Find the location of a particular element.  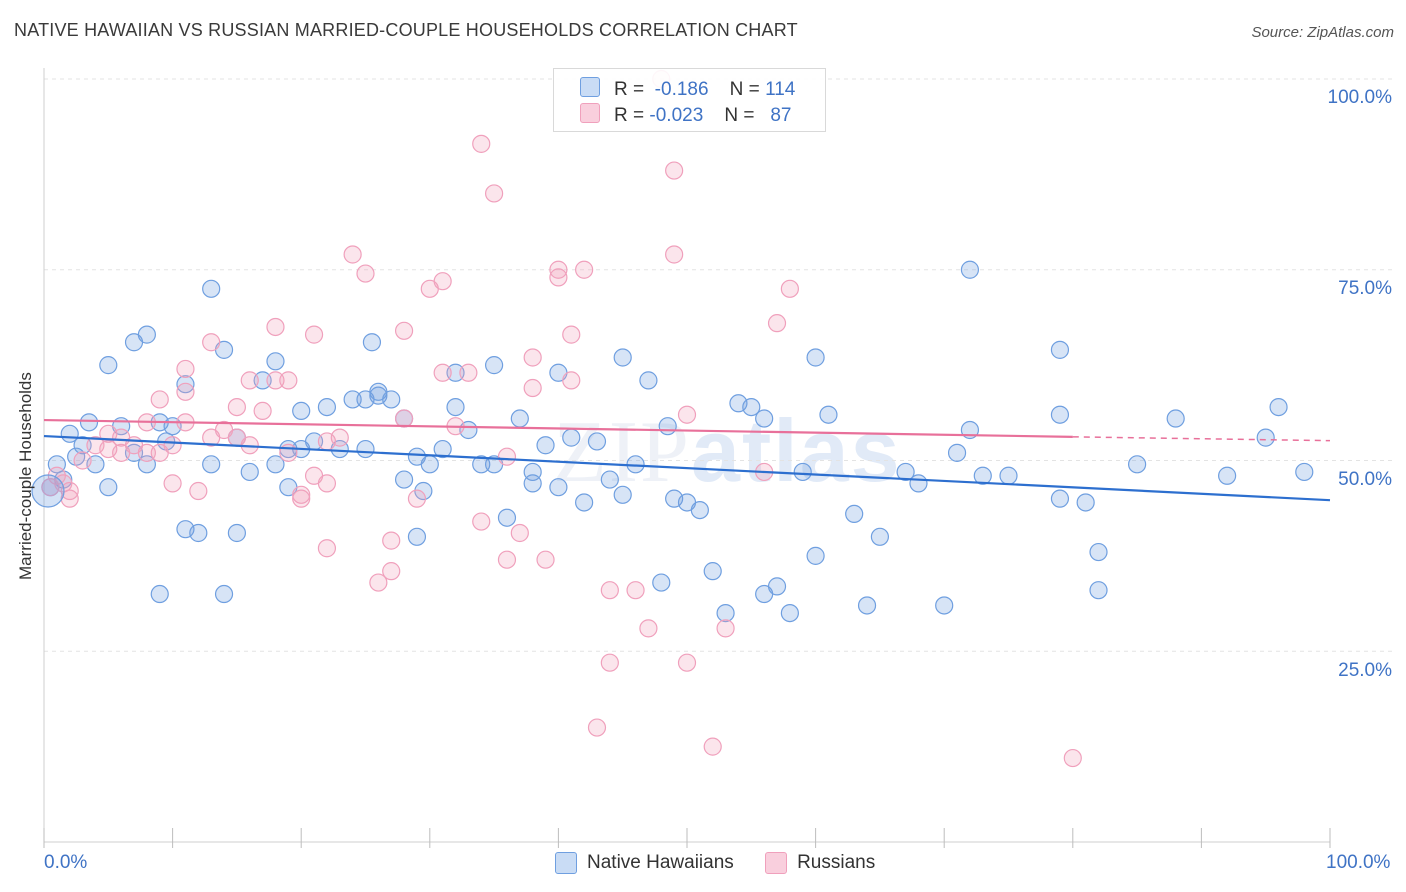

legend-swatch-pink is located at coordinates (590, 113).